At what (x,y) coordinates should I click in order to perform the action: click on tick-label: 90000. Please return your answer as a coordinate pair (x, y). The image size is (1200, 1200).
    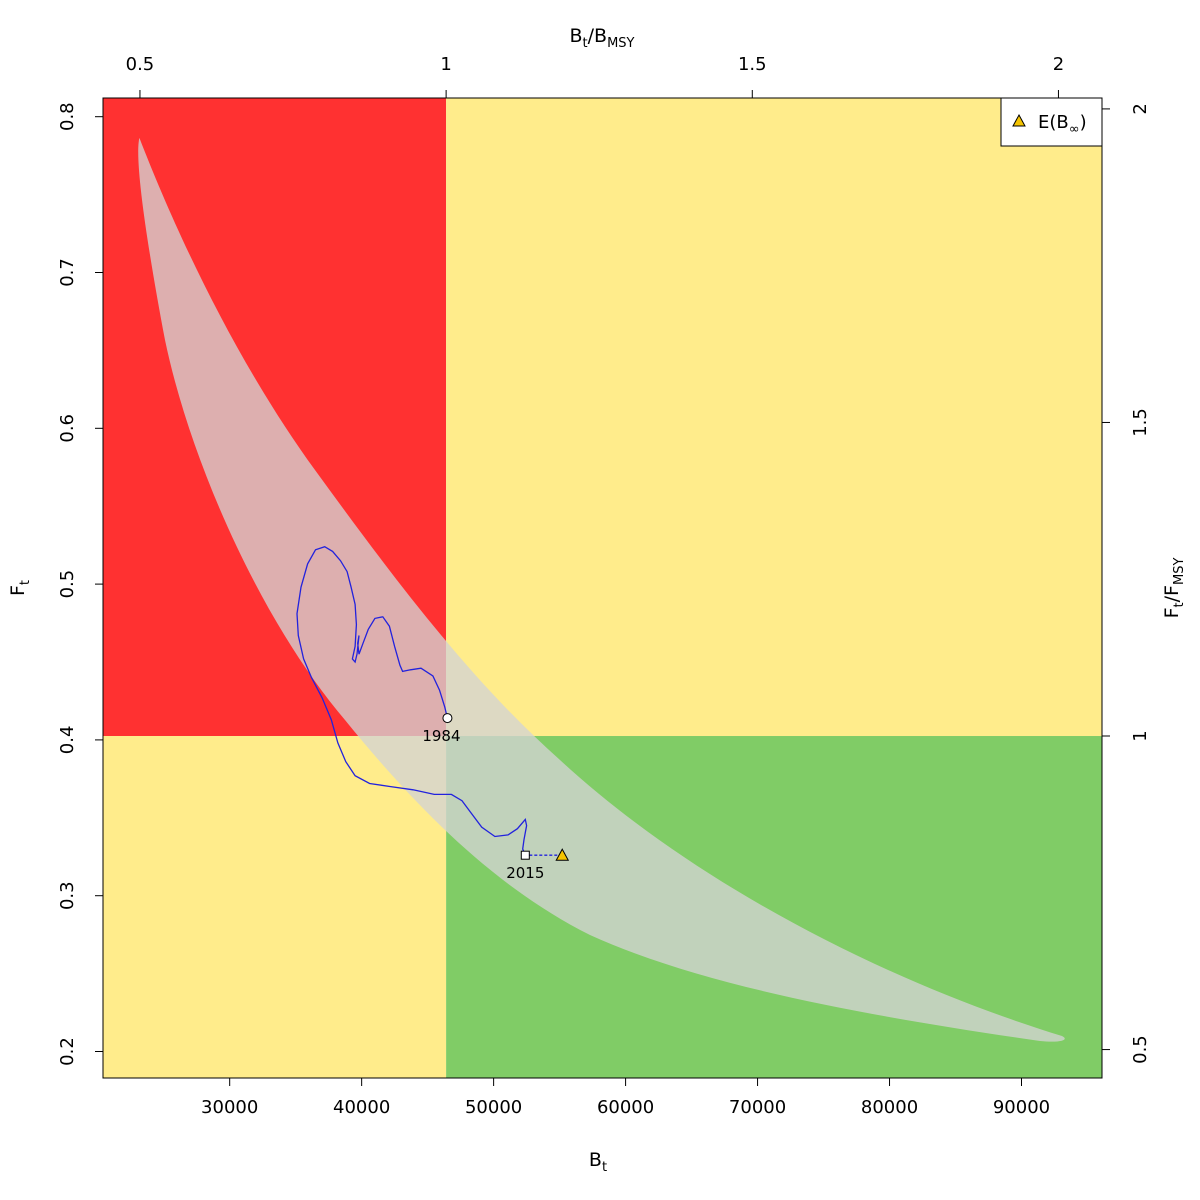
    Looking at the image, I should click on (1021, 1107).